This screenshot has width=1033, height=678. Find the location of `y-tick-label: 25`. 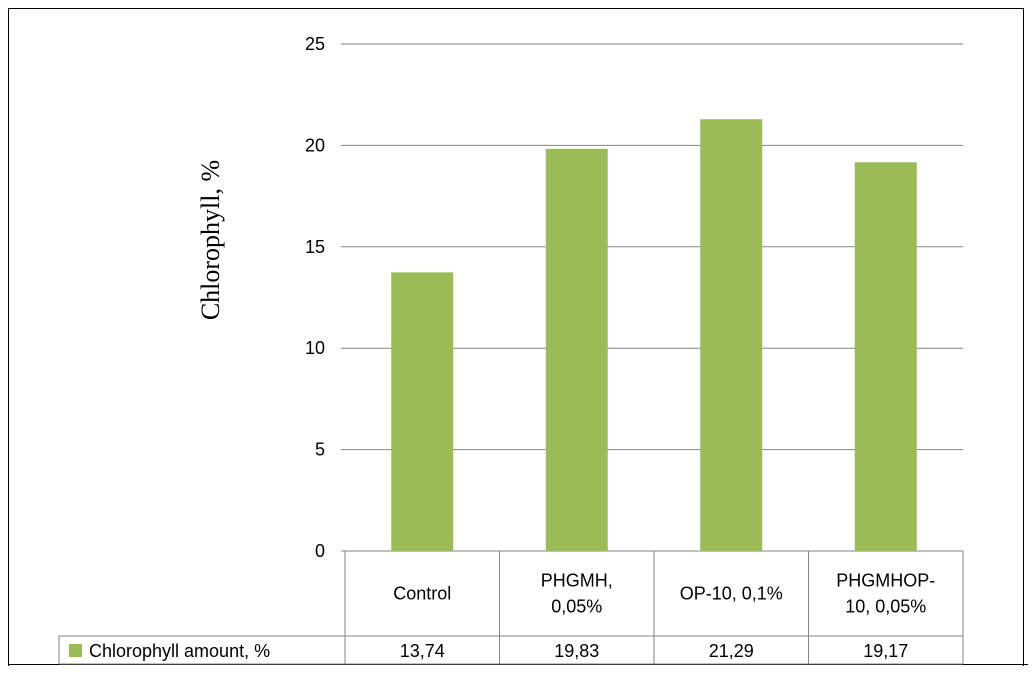

y-tick-label: 25 is located at coordinates (315, 44).